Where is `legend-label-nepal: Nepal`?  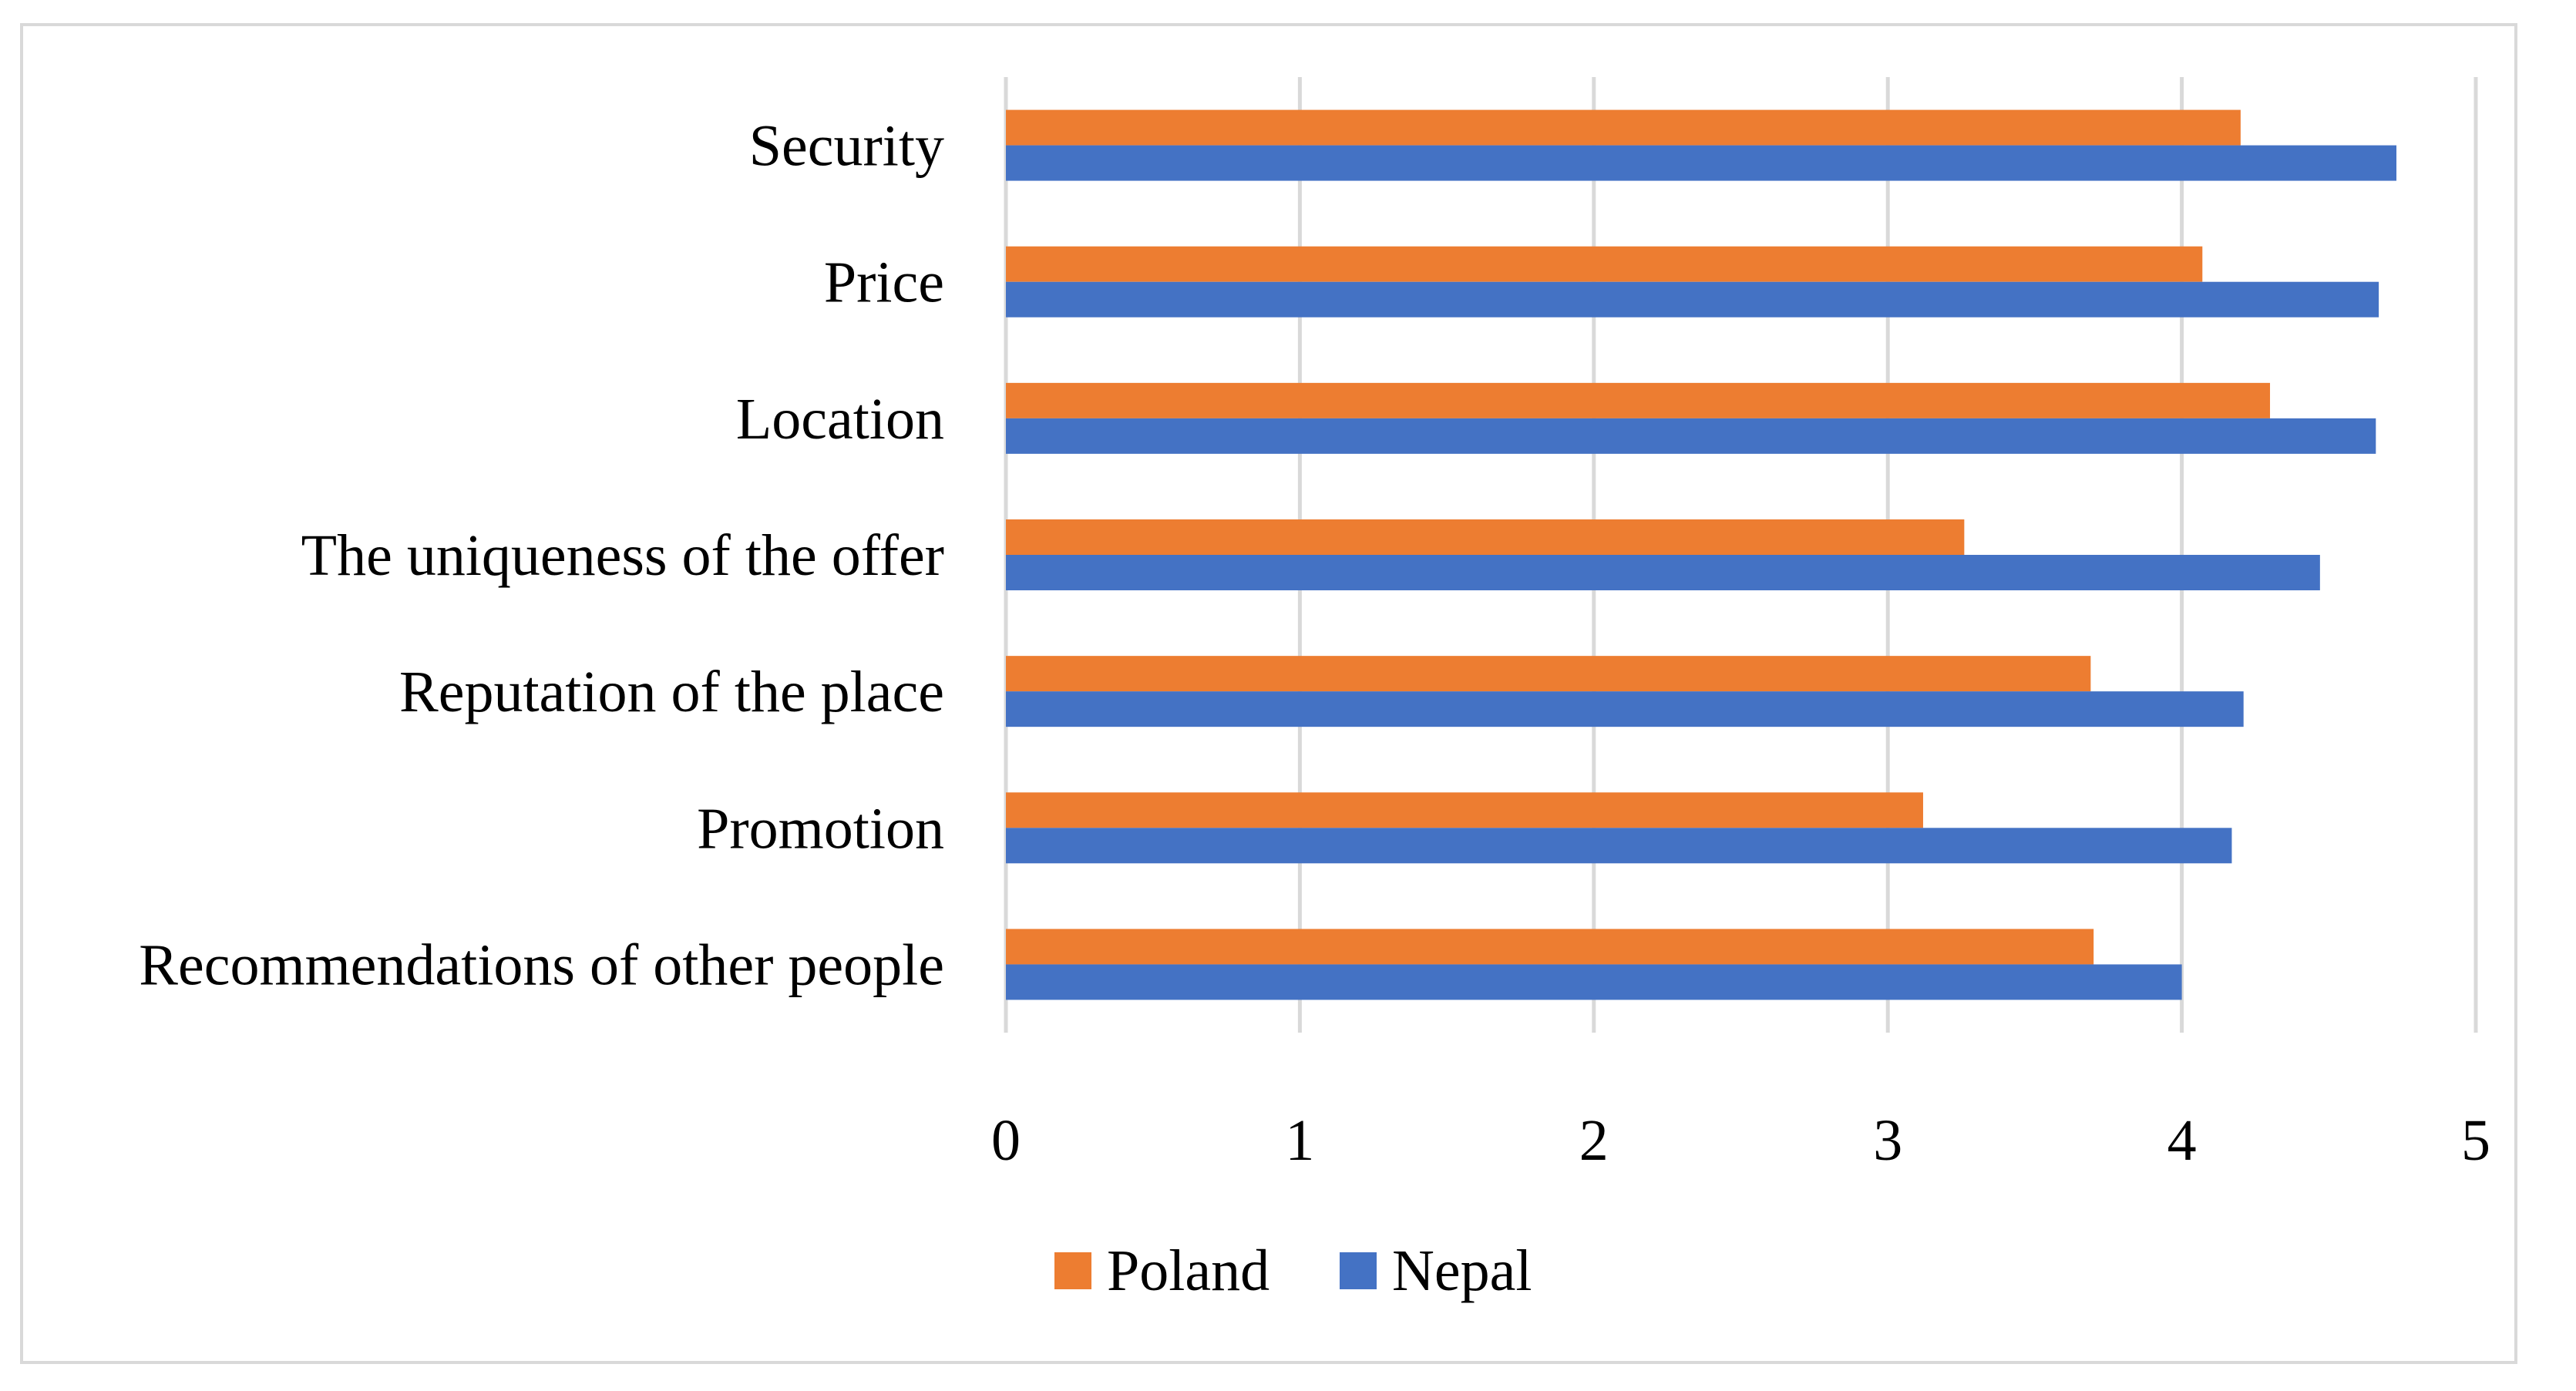
legend-label-nepal: Nepal is located at coordinates (1462, 1270).